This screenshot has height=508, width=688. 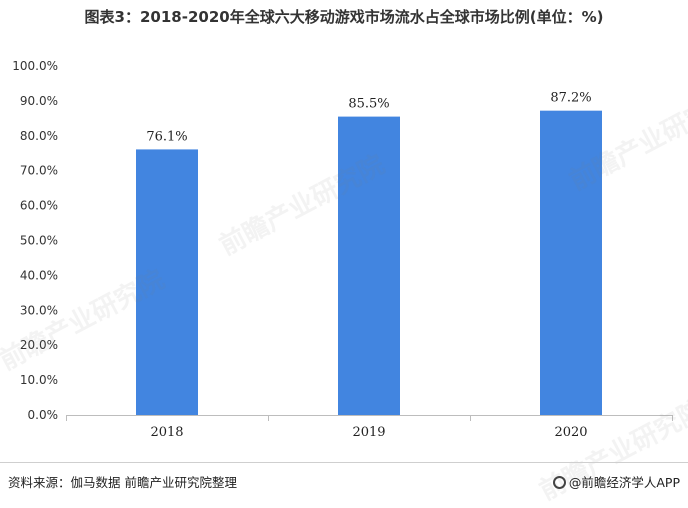 What do you see at coordinates (39, 380) in the screenshot?
I see `y-tick-label: 10.0%` at bounding box center [39, 380].